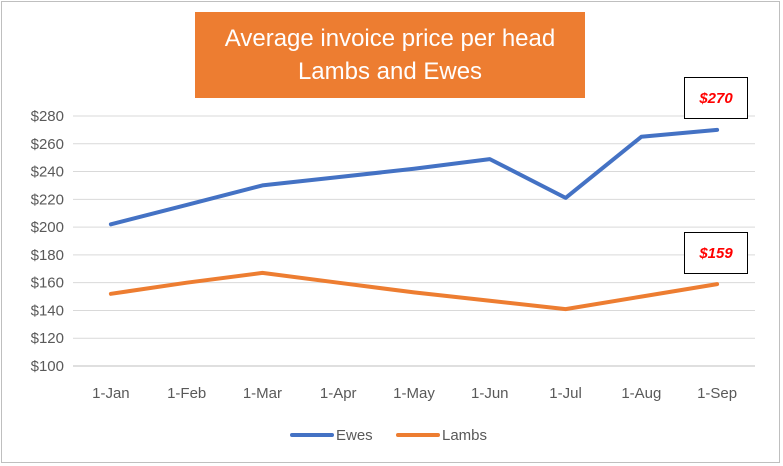 The width and height of the screenshot is (783, 466). I want to click on y-tick-label: $160, so click(47, 283).